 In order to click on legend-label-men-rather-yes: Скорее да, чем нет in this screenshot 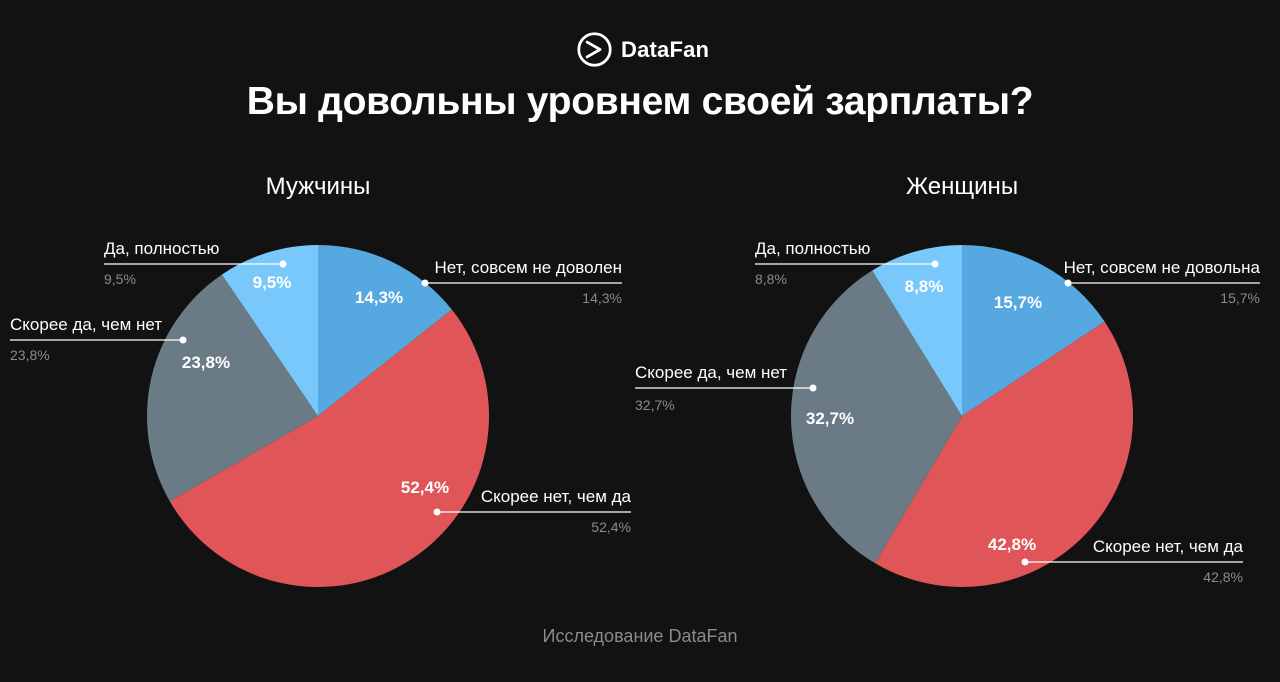, I will do `click(86, 324)`.